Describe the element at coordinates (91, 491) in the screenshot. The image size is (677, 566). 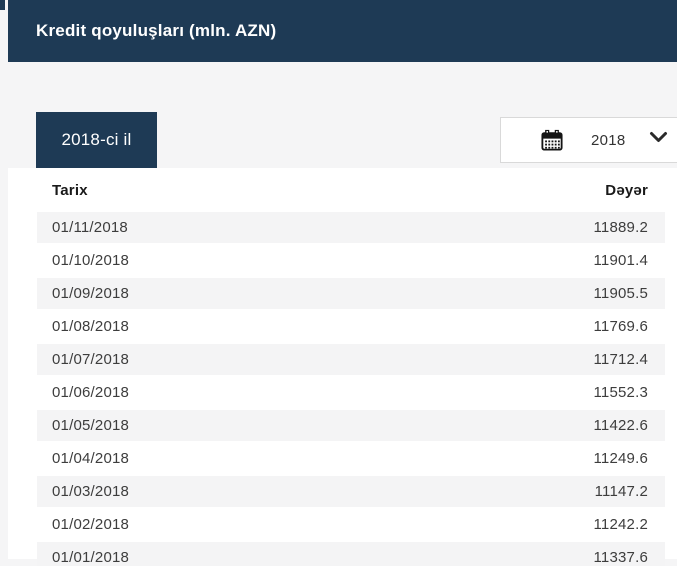
I see `cell-date: 01/03/2018` at that location.